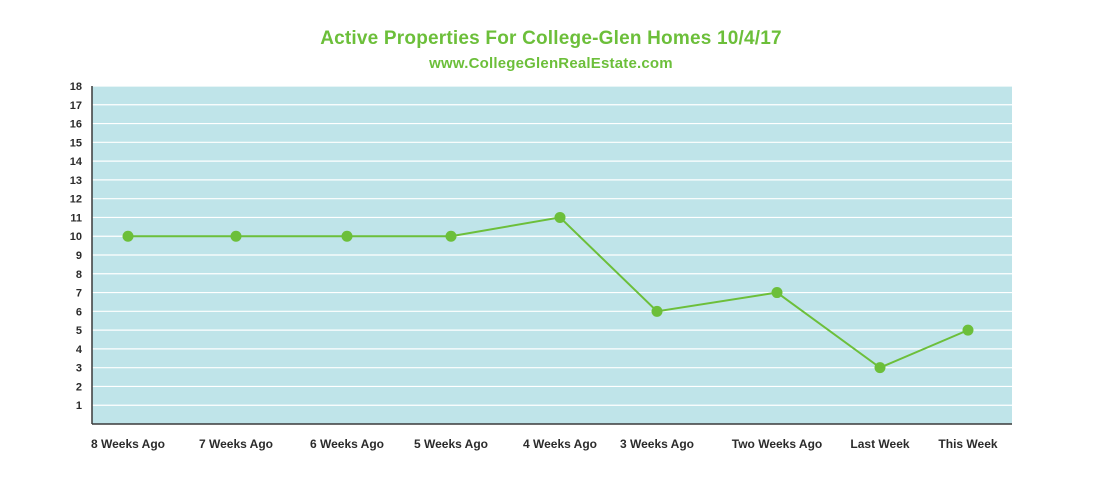 The height and width of the screenshot is (486, 1102). What do you see at coordinates (79, 275) in the screenshot?
I see `y-tick-label: 8` at bounding box center [79, 275].